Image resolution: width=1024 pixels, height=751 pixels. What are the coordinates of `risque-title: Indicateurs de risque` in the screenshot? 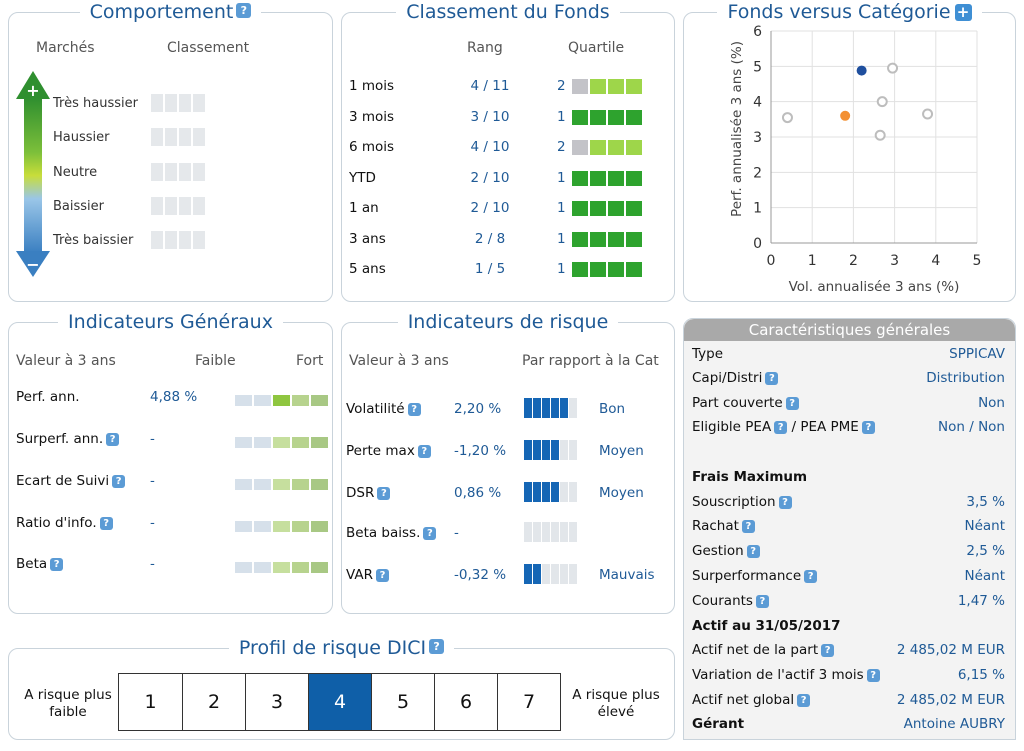 It's located at (508, 322).